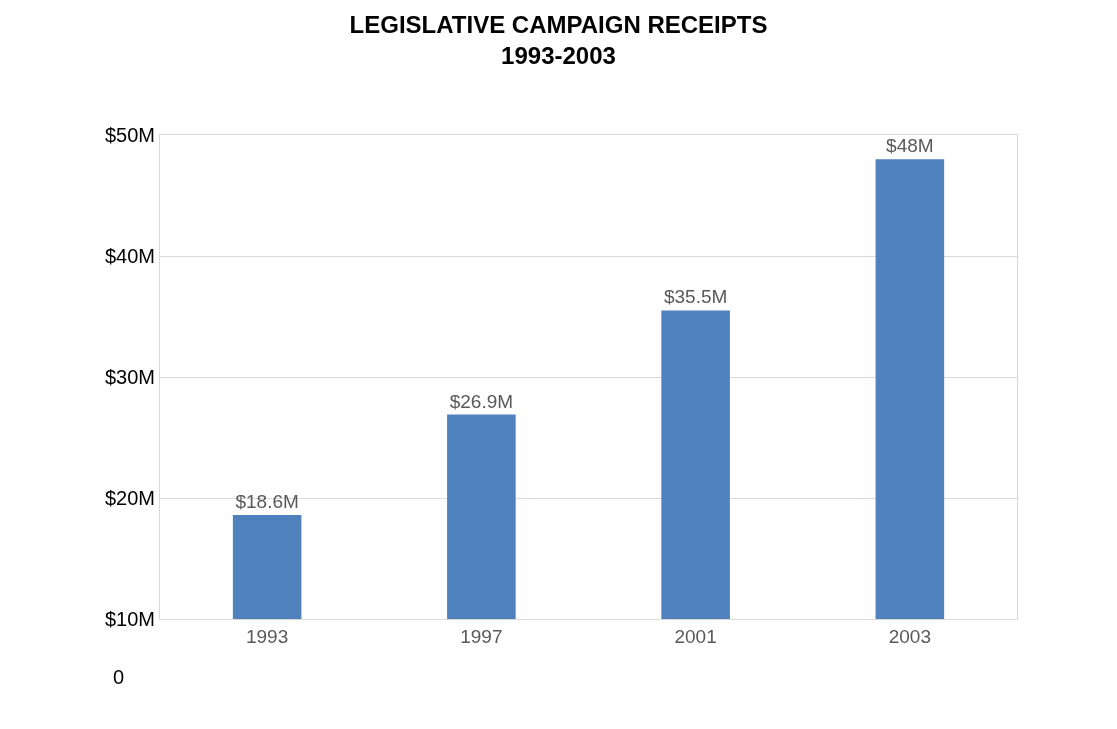 This screenshot has height=729, width=1117. I want to click on y-tick-label: $40M, so click(129, 256).